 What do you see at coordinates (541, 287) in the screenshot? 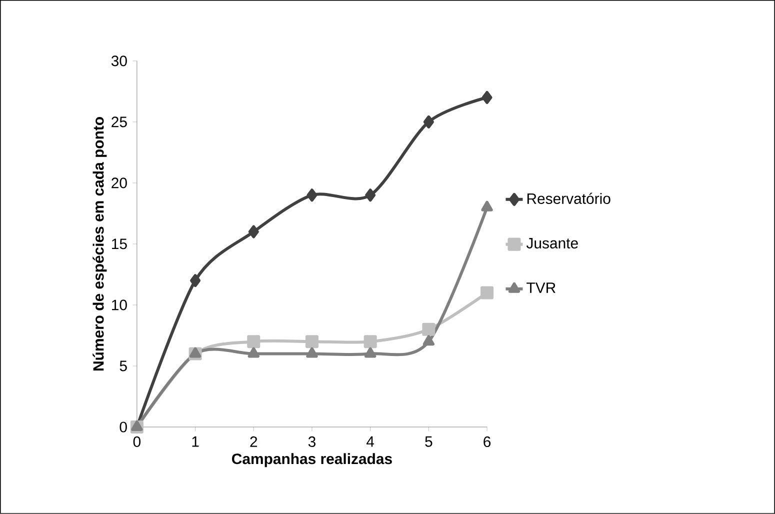
I see `legend-label: TVR` at bounding box center [541, 287].